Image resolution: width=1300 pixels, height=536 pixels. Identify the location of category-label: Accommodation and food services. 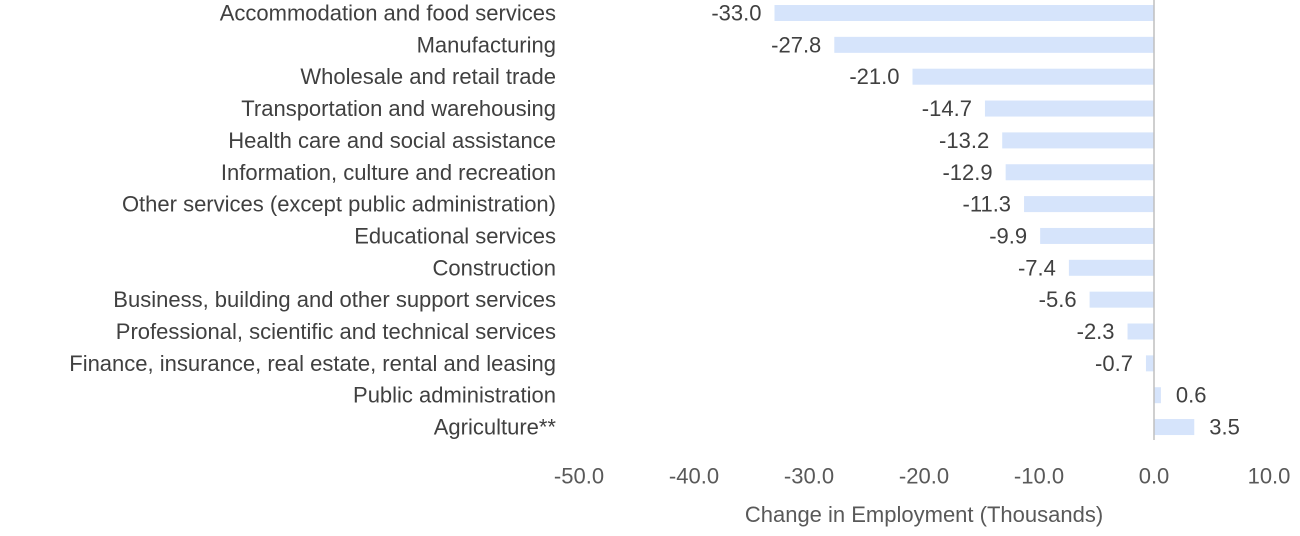
(388, 13).